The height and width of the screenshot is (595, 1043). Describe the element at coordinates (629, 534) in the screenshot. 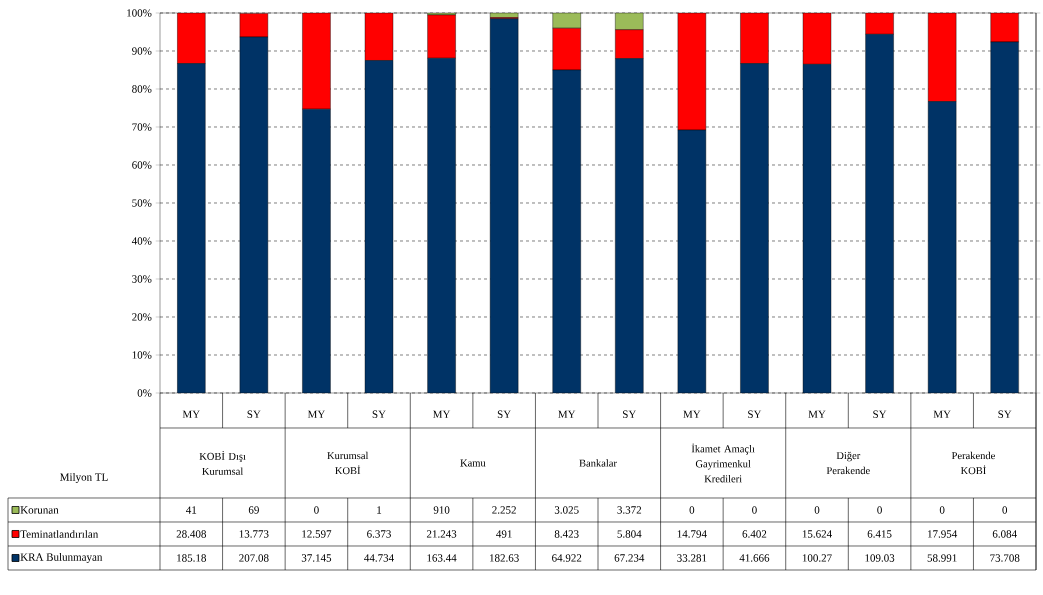

I see `text: 5.804` at that location.